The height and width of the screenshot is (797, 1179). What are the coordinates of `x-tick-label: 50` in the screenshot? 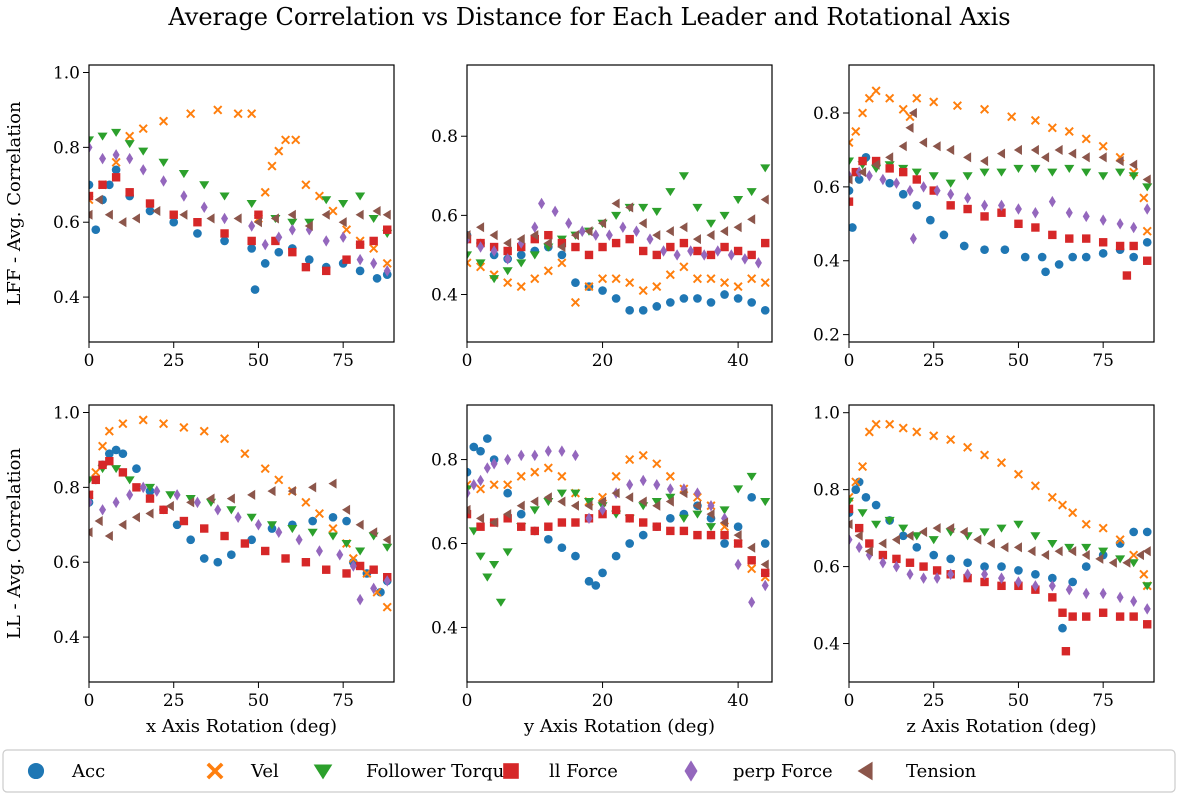 It's located at (1019, 361).